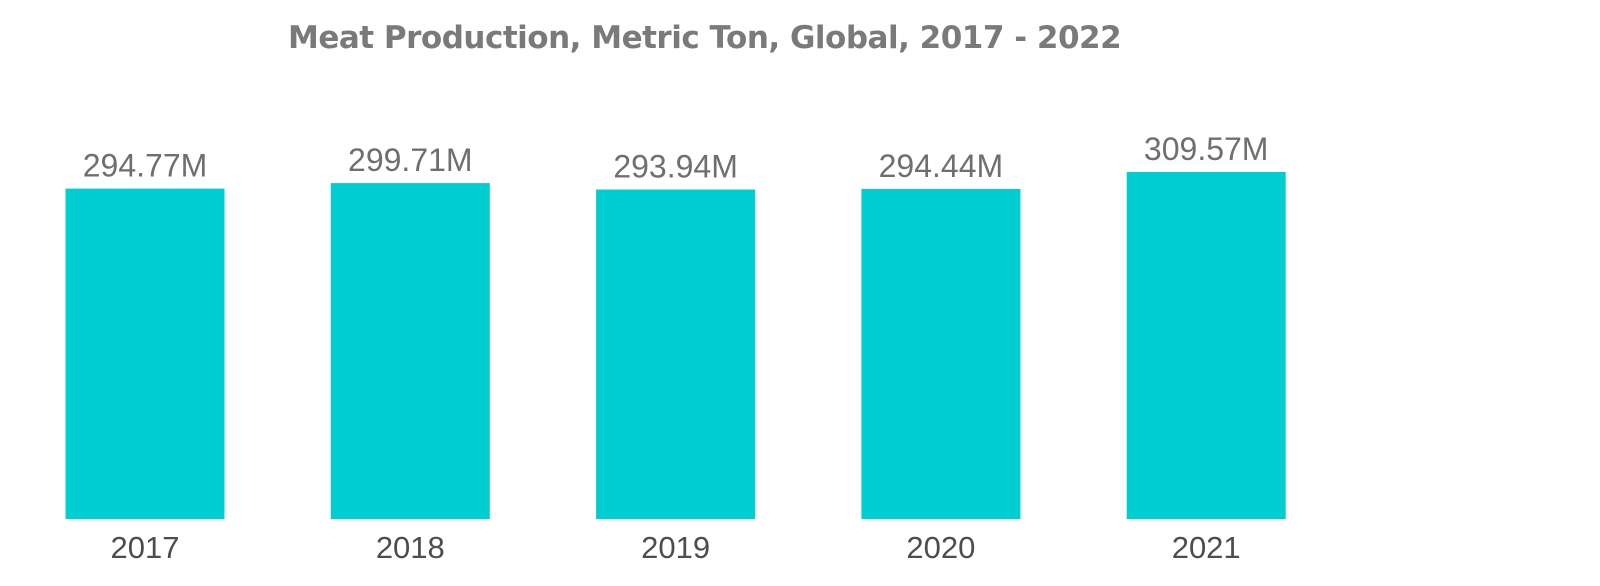 The height and width of the screenshot is (586, 1600). What do you see at coordinates (941, 354) in the screenshot?
I see `bar-2020` at bounding box center [941, 354].